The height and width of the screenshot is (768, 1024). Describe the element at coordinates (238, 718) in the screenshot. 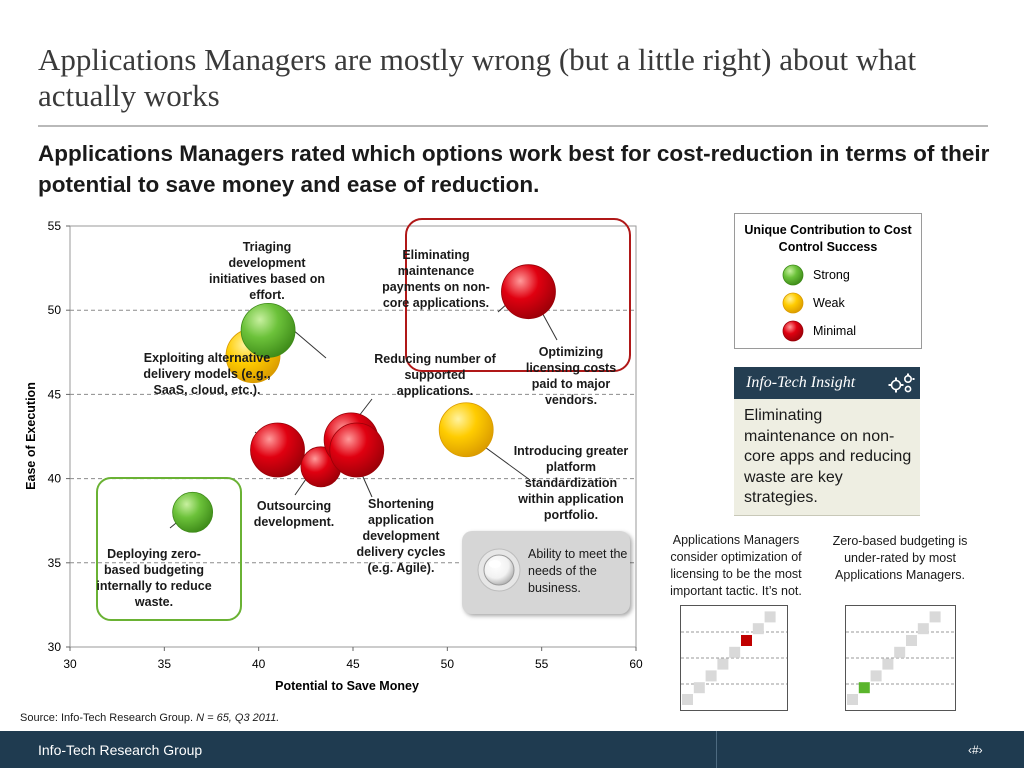

I see `source-detail: N = 65, Q3 2011.` at that location.